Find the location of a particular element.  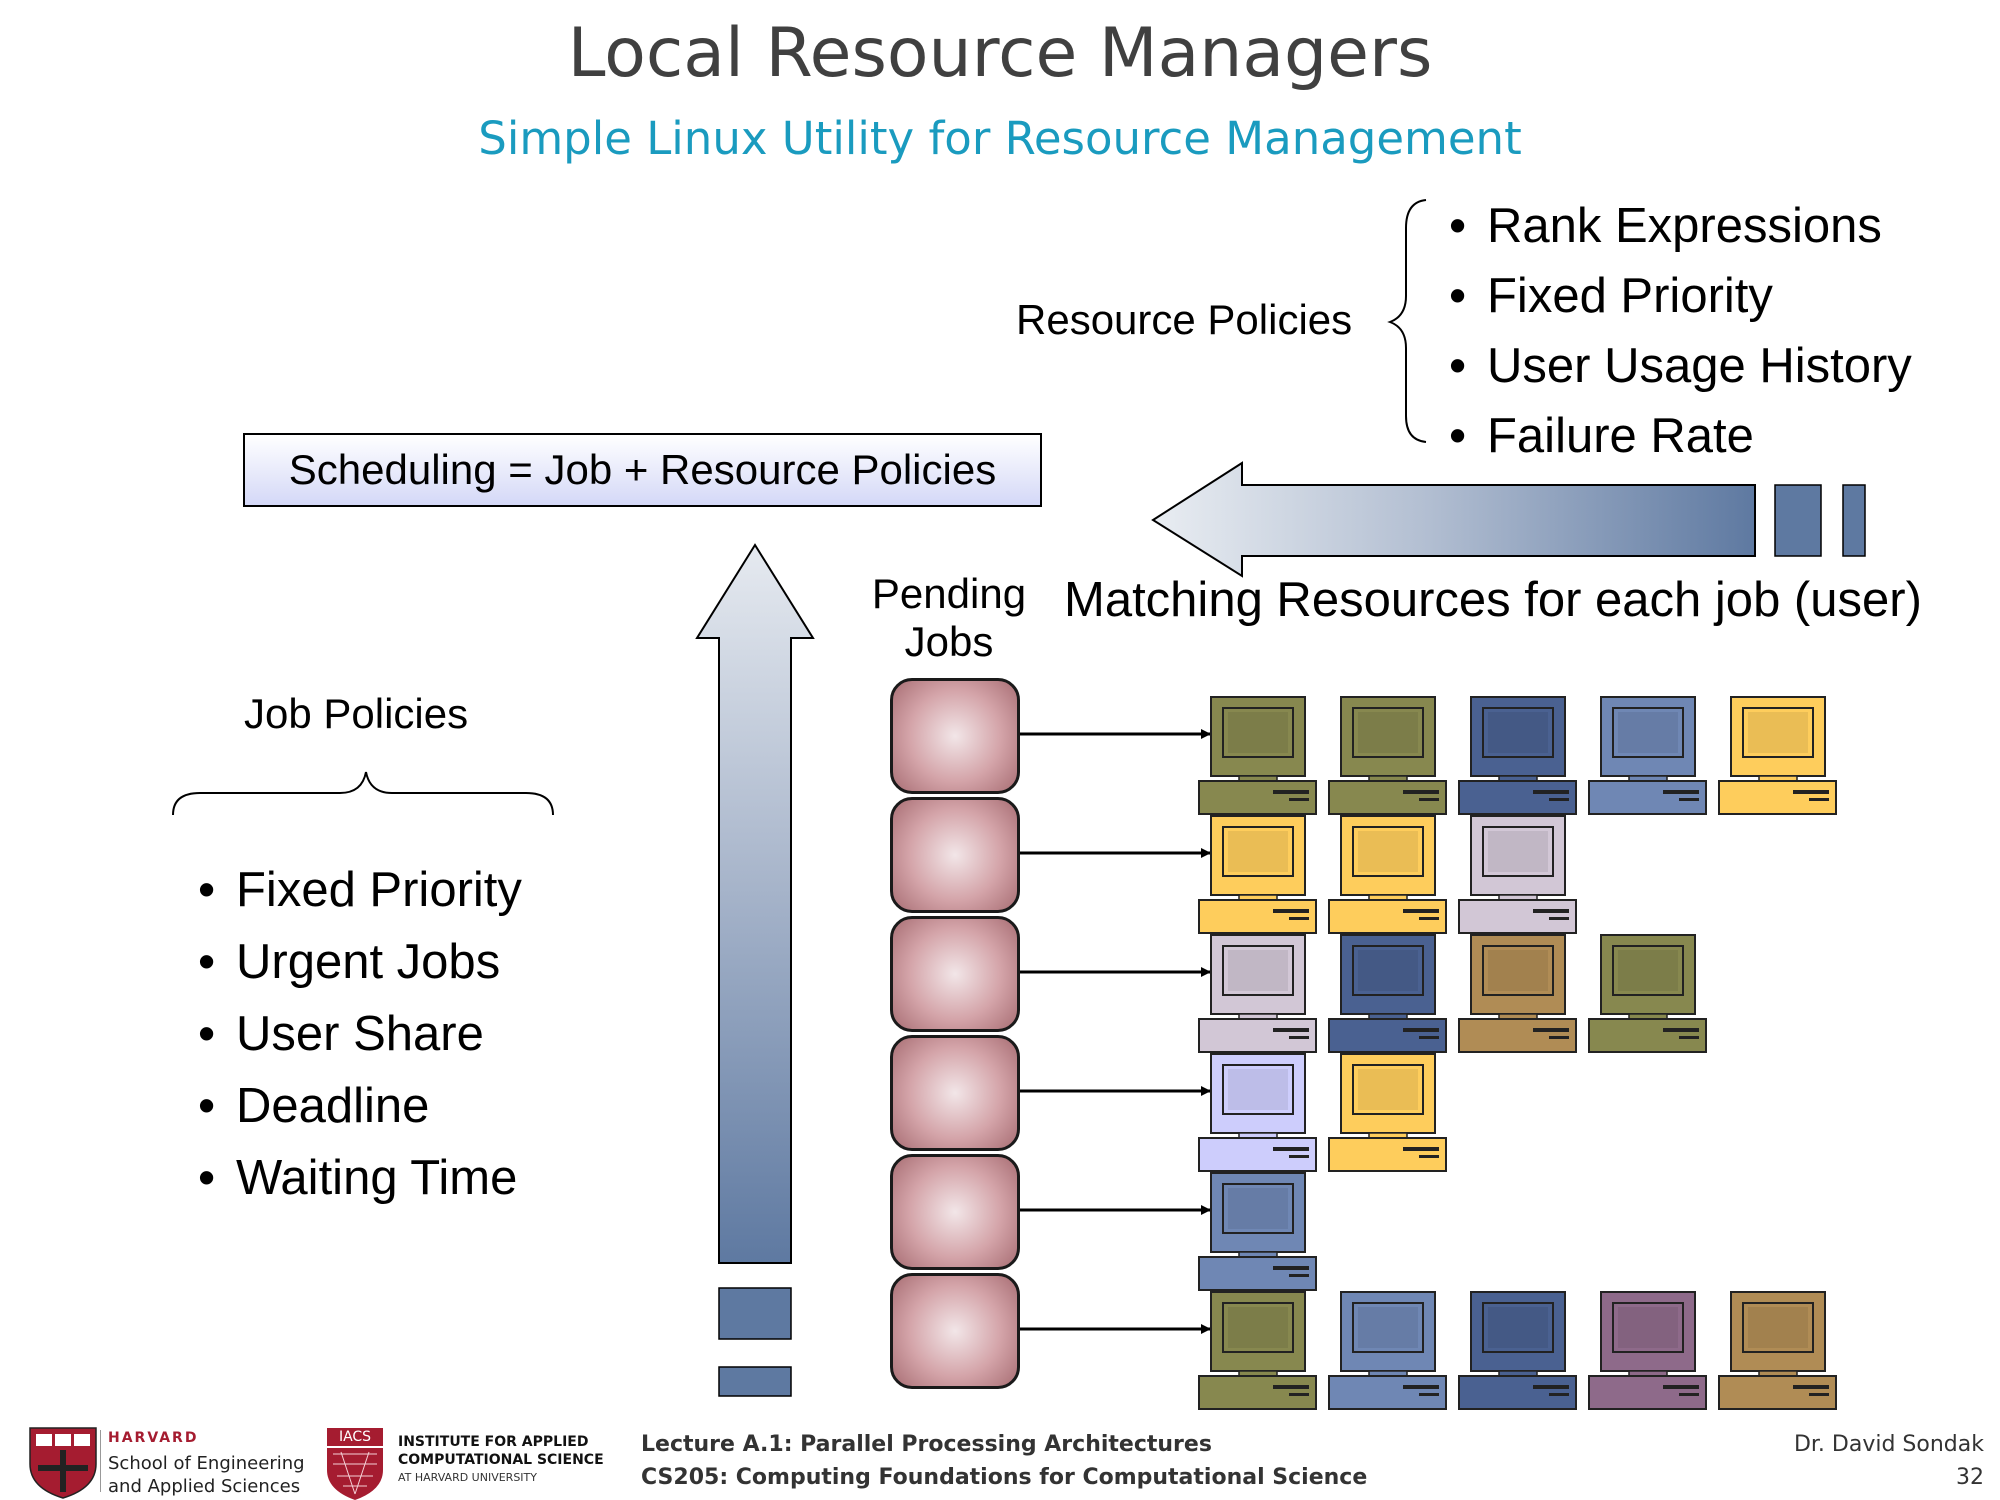

leftward-matching-arrow is located at coordinates (1453, 519).